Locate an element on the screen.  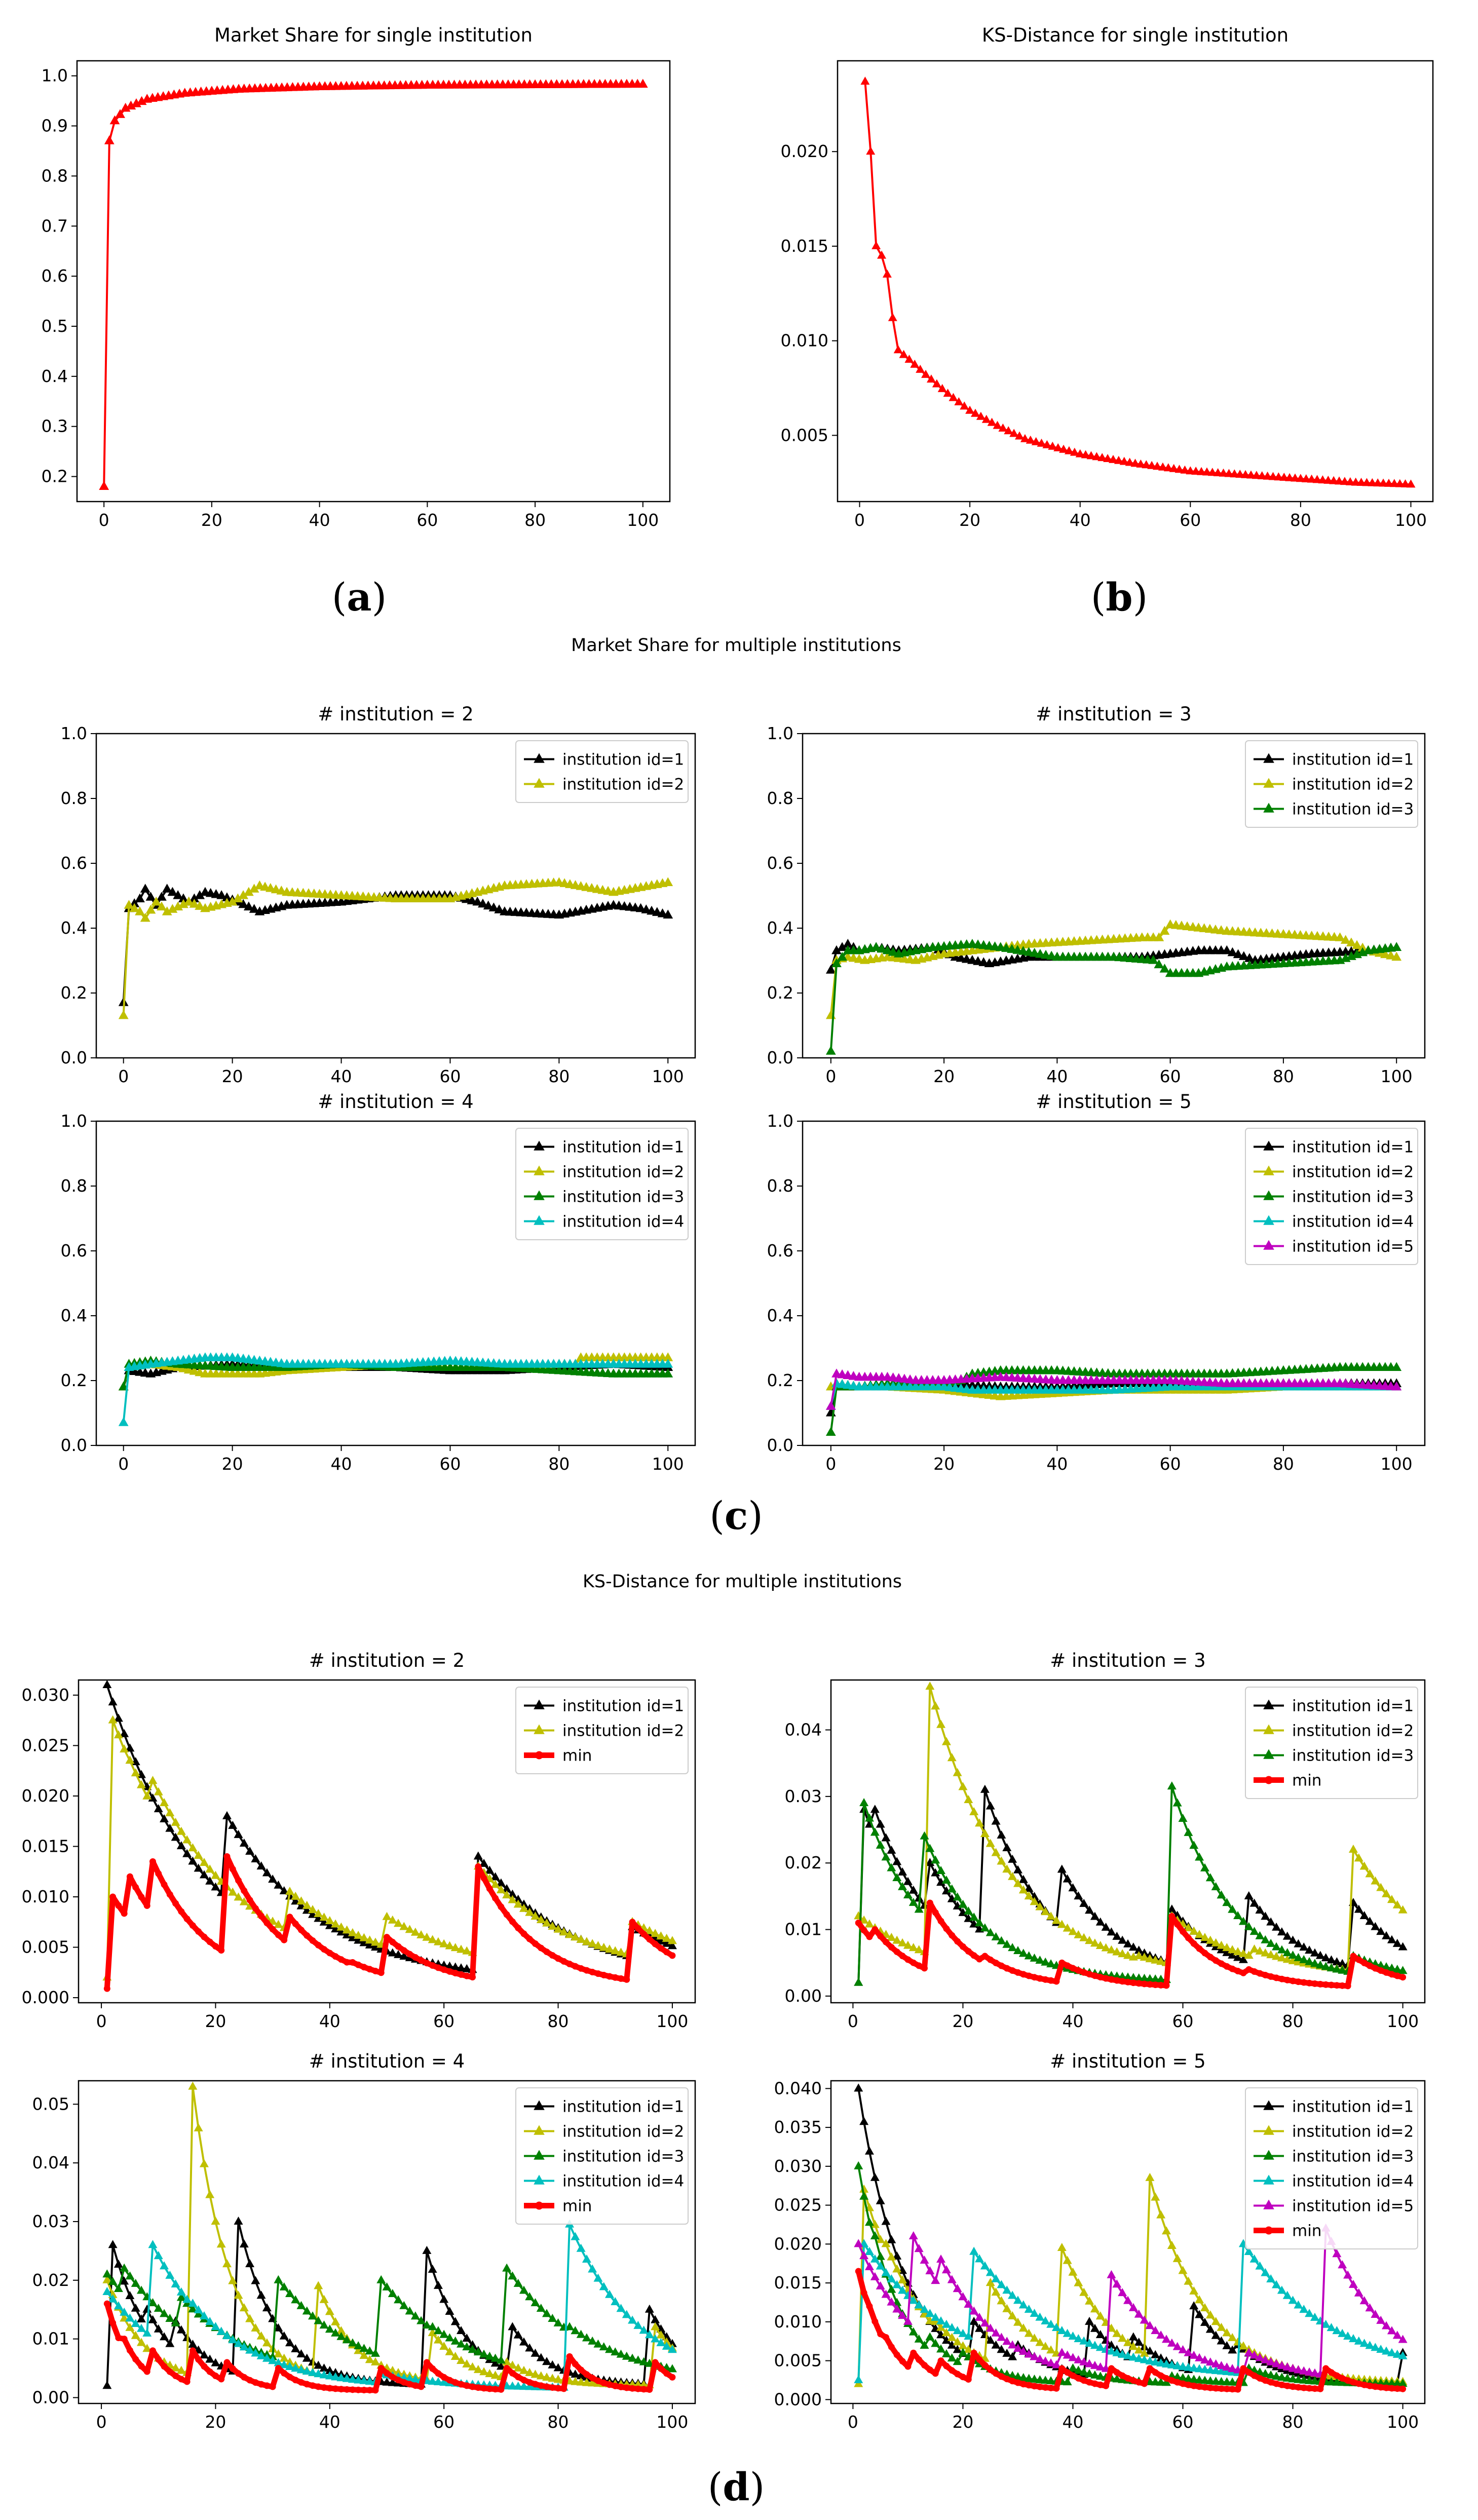
legend-label: institution id=4 is located at coordinates (623, 2181).